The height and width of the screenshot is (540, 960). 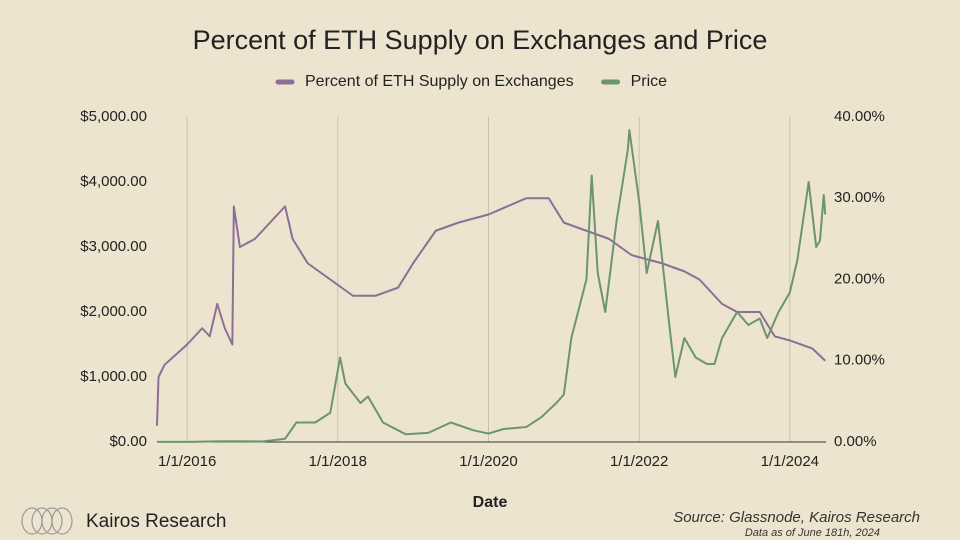 I want to click on source: Source: Glassnode, Kairos Research, so click(x=796, y=517).